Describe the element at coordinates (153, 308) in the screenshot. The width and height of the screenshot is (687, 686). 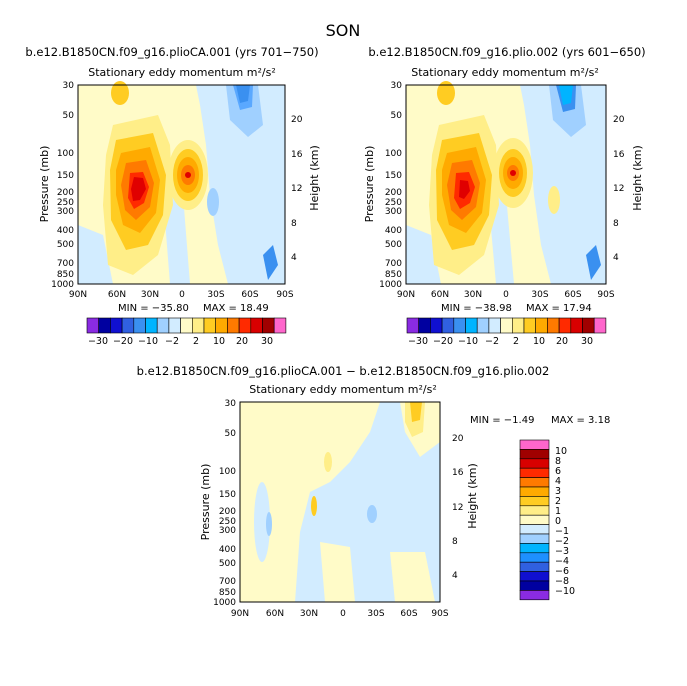
I see `panel-1-min: MIN = −35.80` at that location.